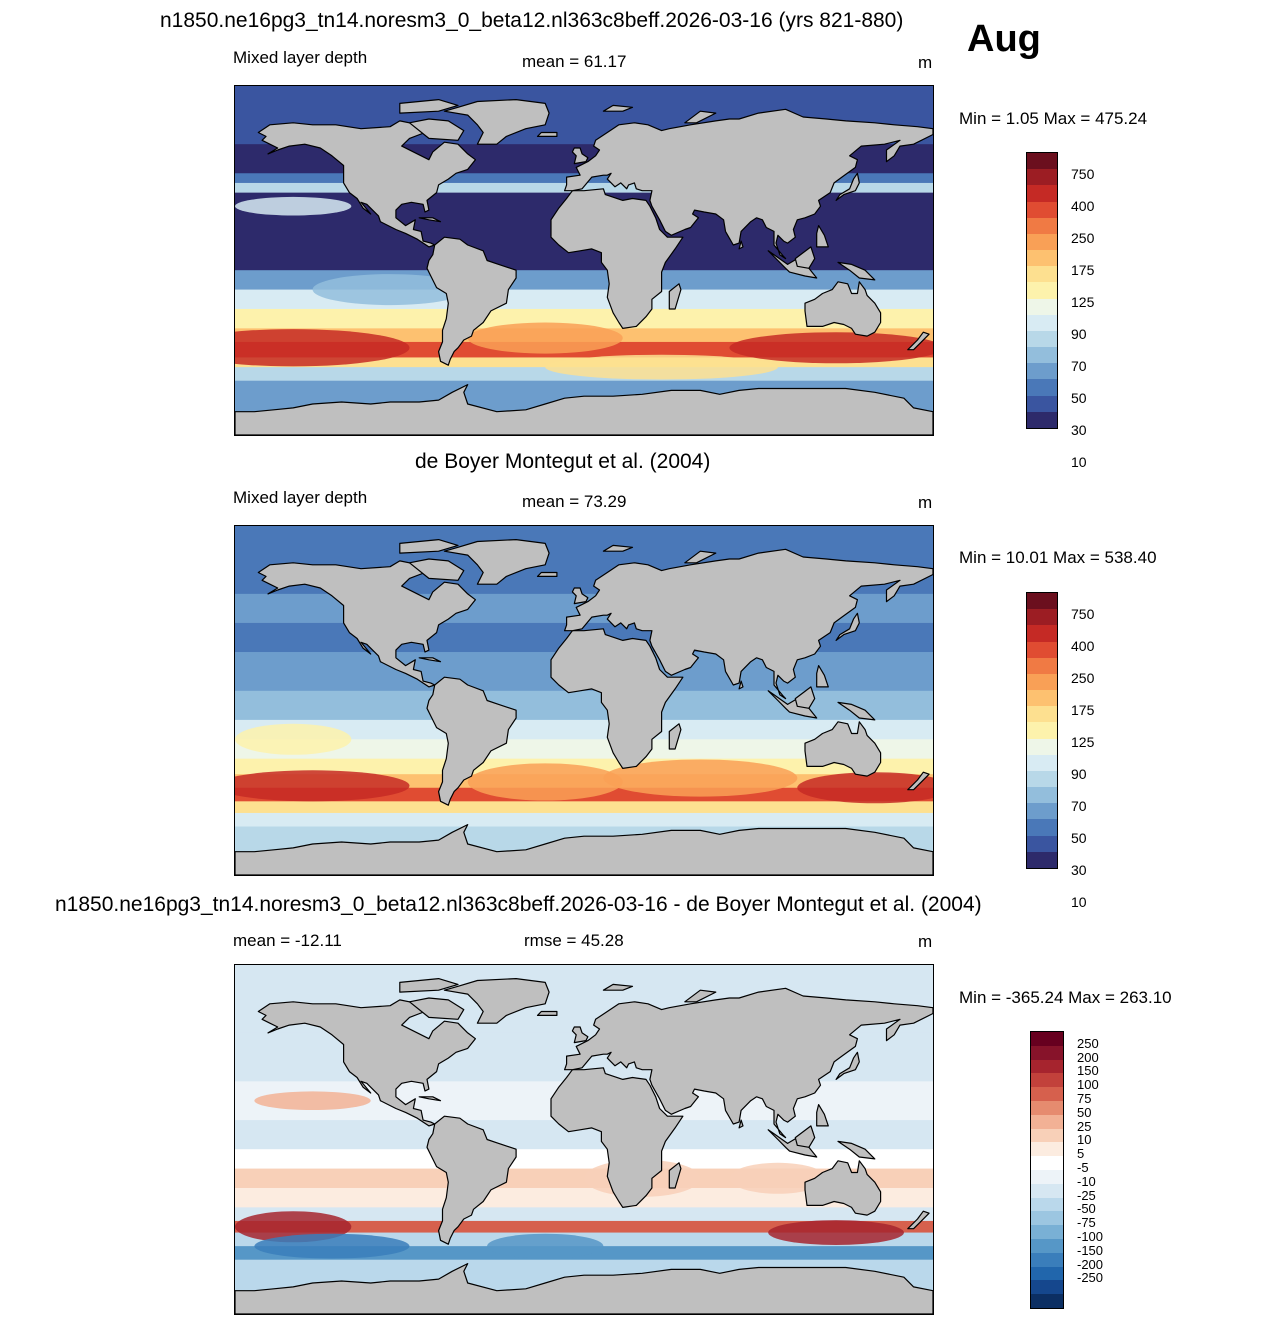 The image size is (1262, 1321). Describe the element at coordinates (1086, 1181) in the screenshot. I see `colorbar-tick-label: -10` at that location.